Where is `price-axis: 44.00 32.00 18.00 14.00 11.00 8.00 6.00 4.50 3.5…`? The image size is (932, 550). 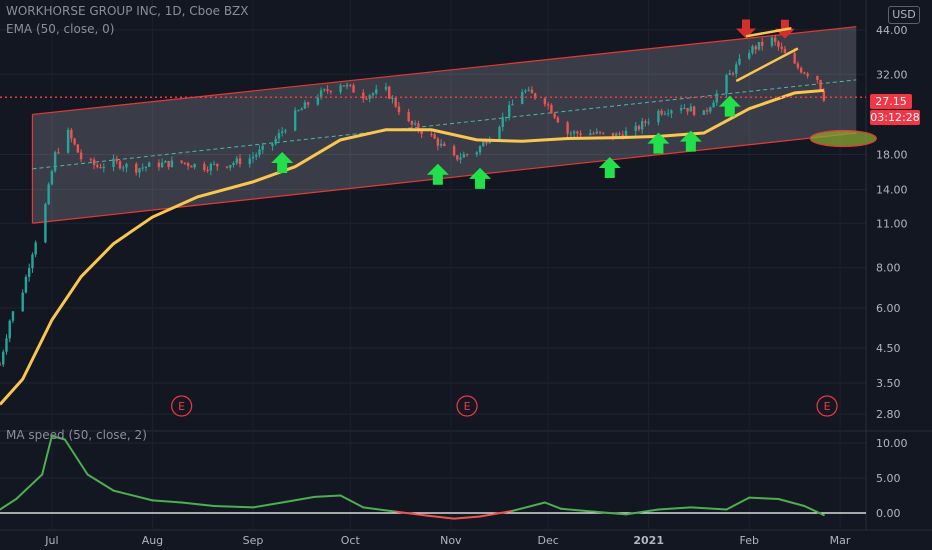 price-axis: 44.00 32.00 18.00 14.00 11.00 8.00 6.00 4.50 3.5… is located at coordinates (892, 272).